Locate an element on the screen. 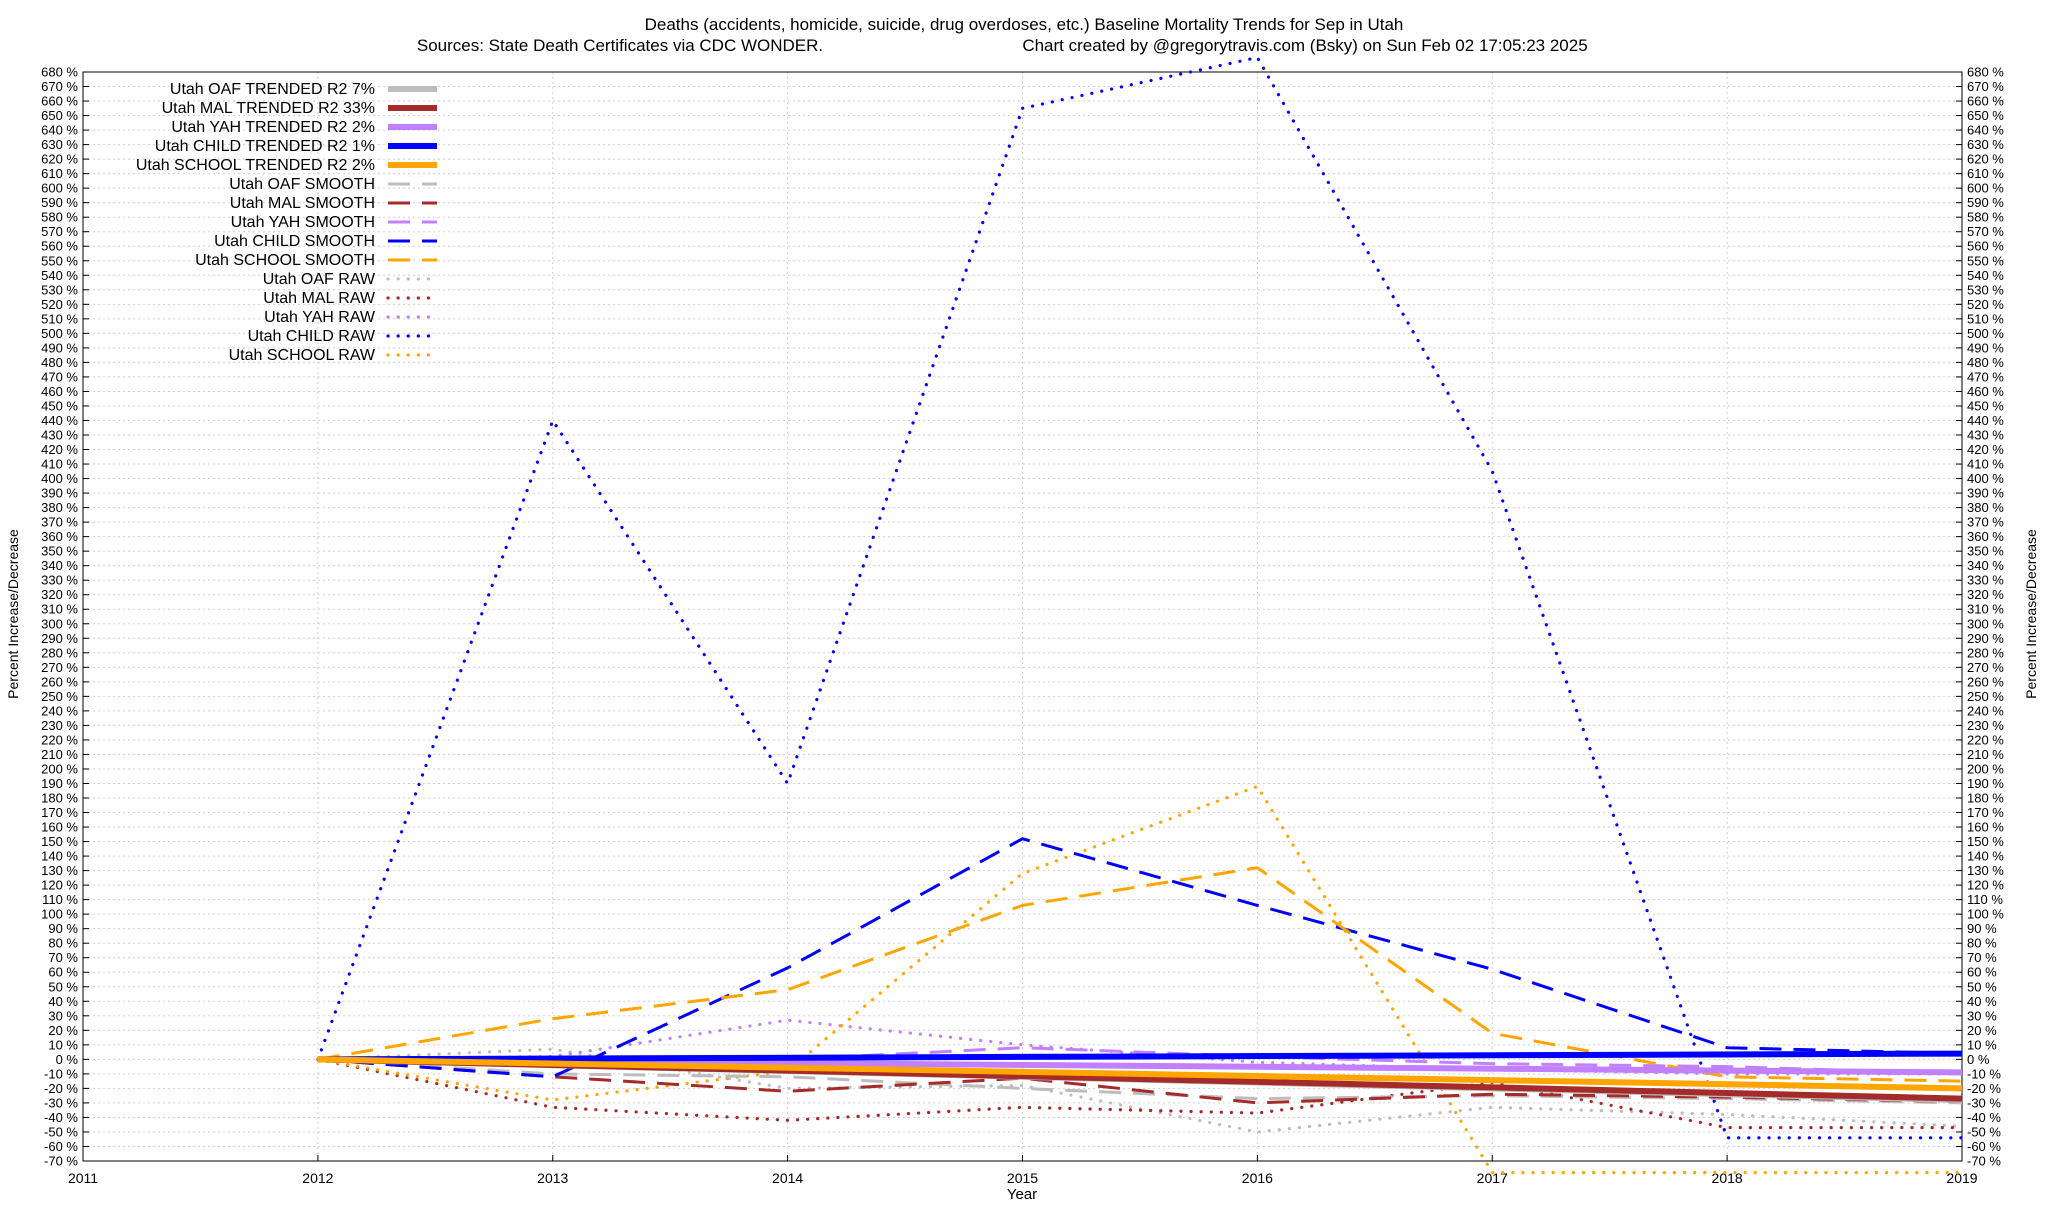 The image size is (2048, 1205). y-tick-label-right: 340 % is located at coordinates (1985, 565).